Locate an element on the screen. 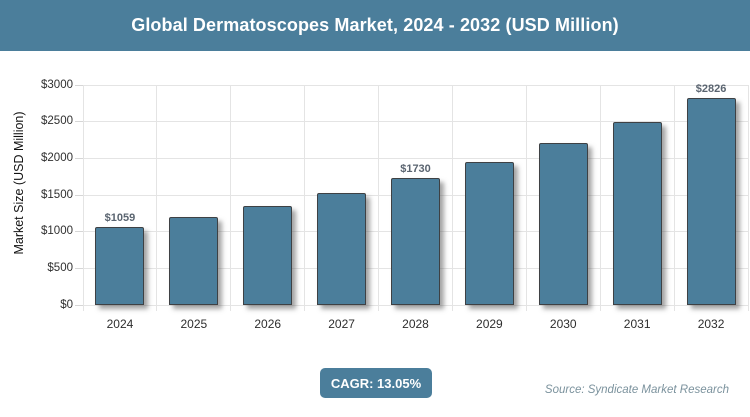 The width and height of the screenshot is (750, 417). bar-2024 is located at coordinates (120, 266).